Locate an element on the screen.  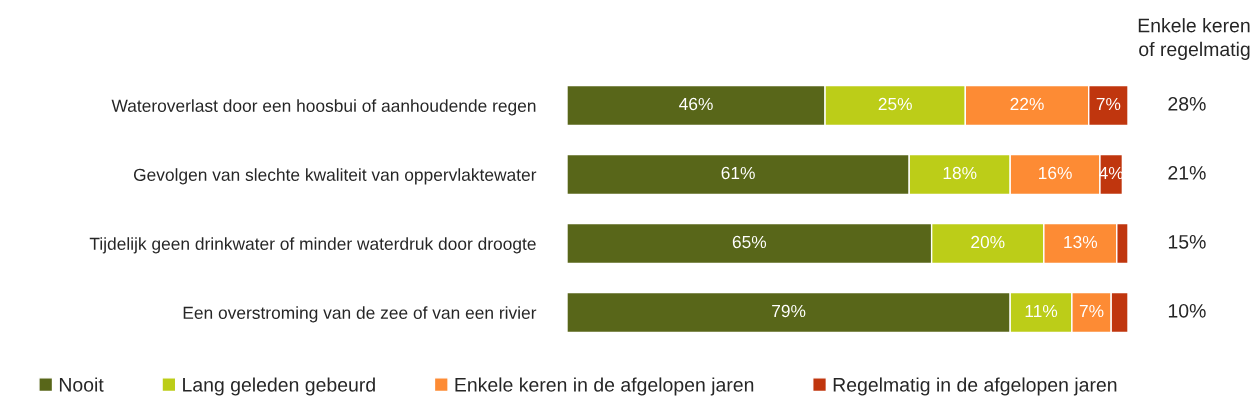
legend-label: Nooit is located at coordinates (81, 384).